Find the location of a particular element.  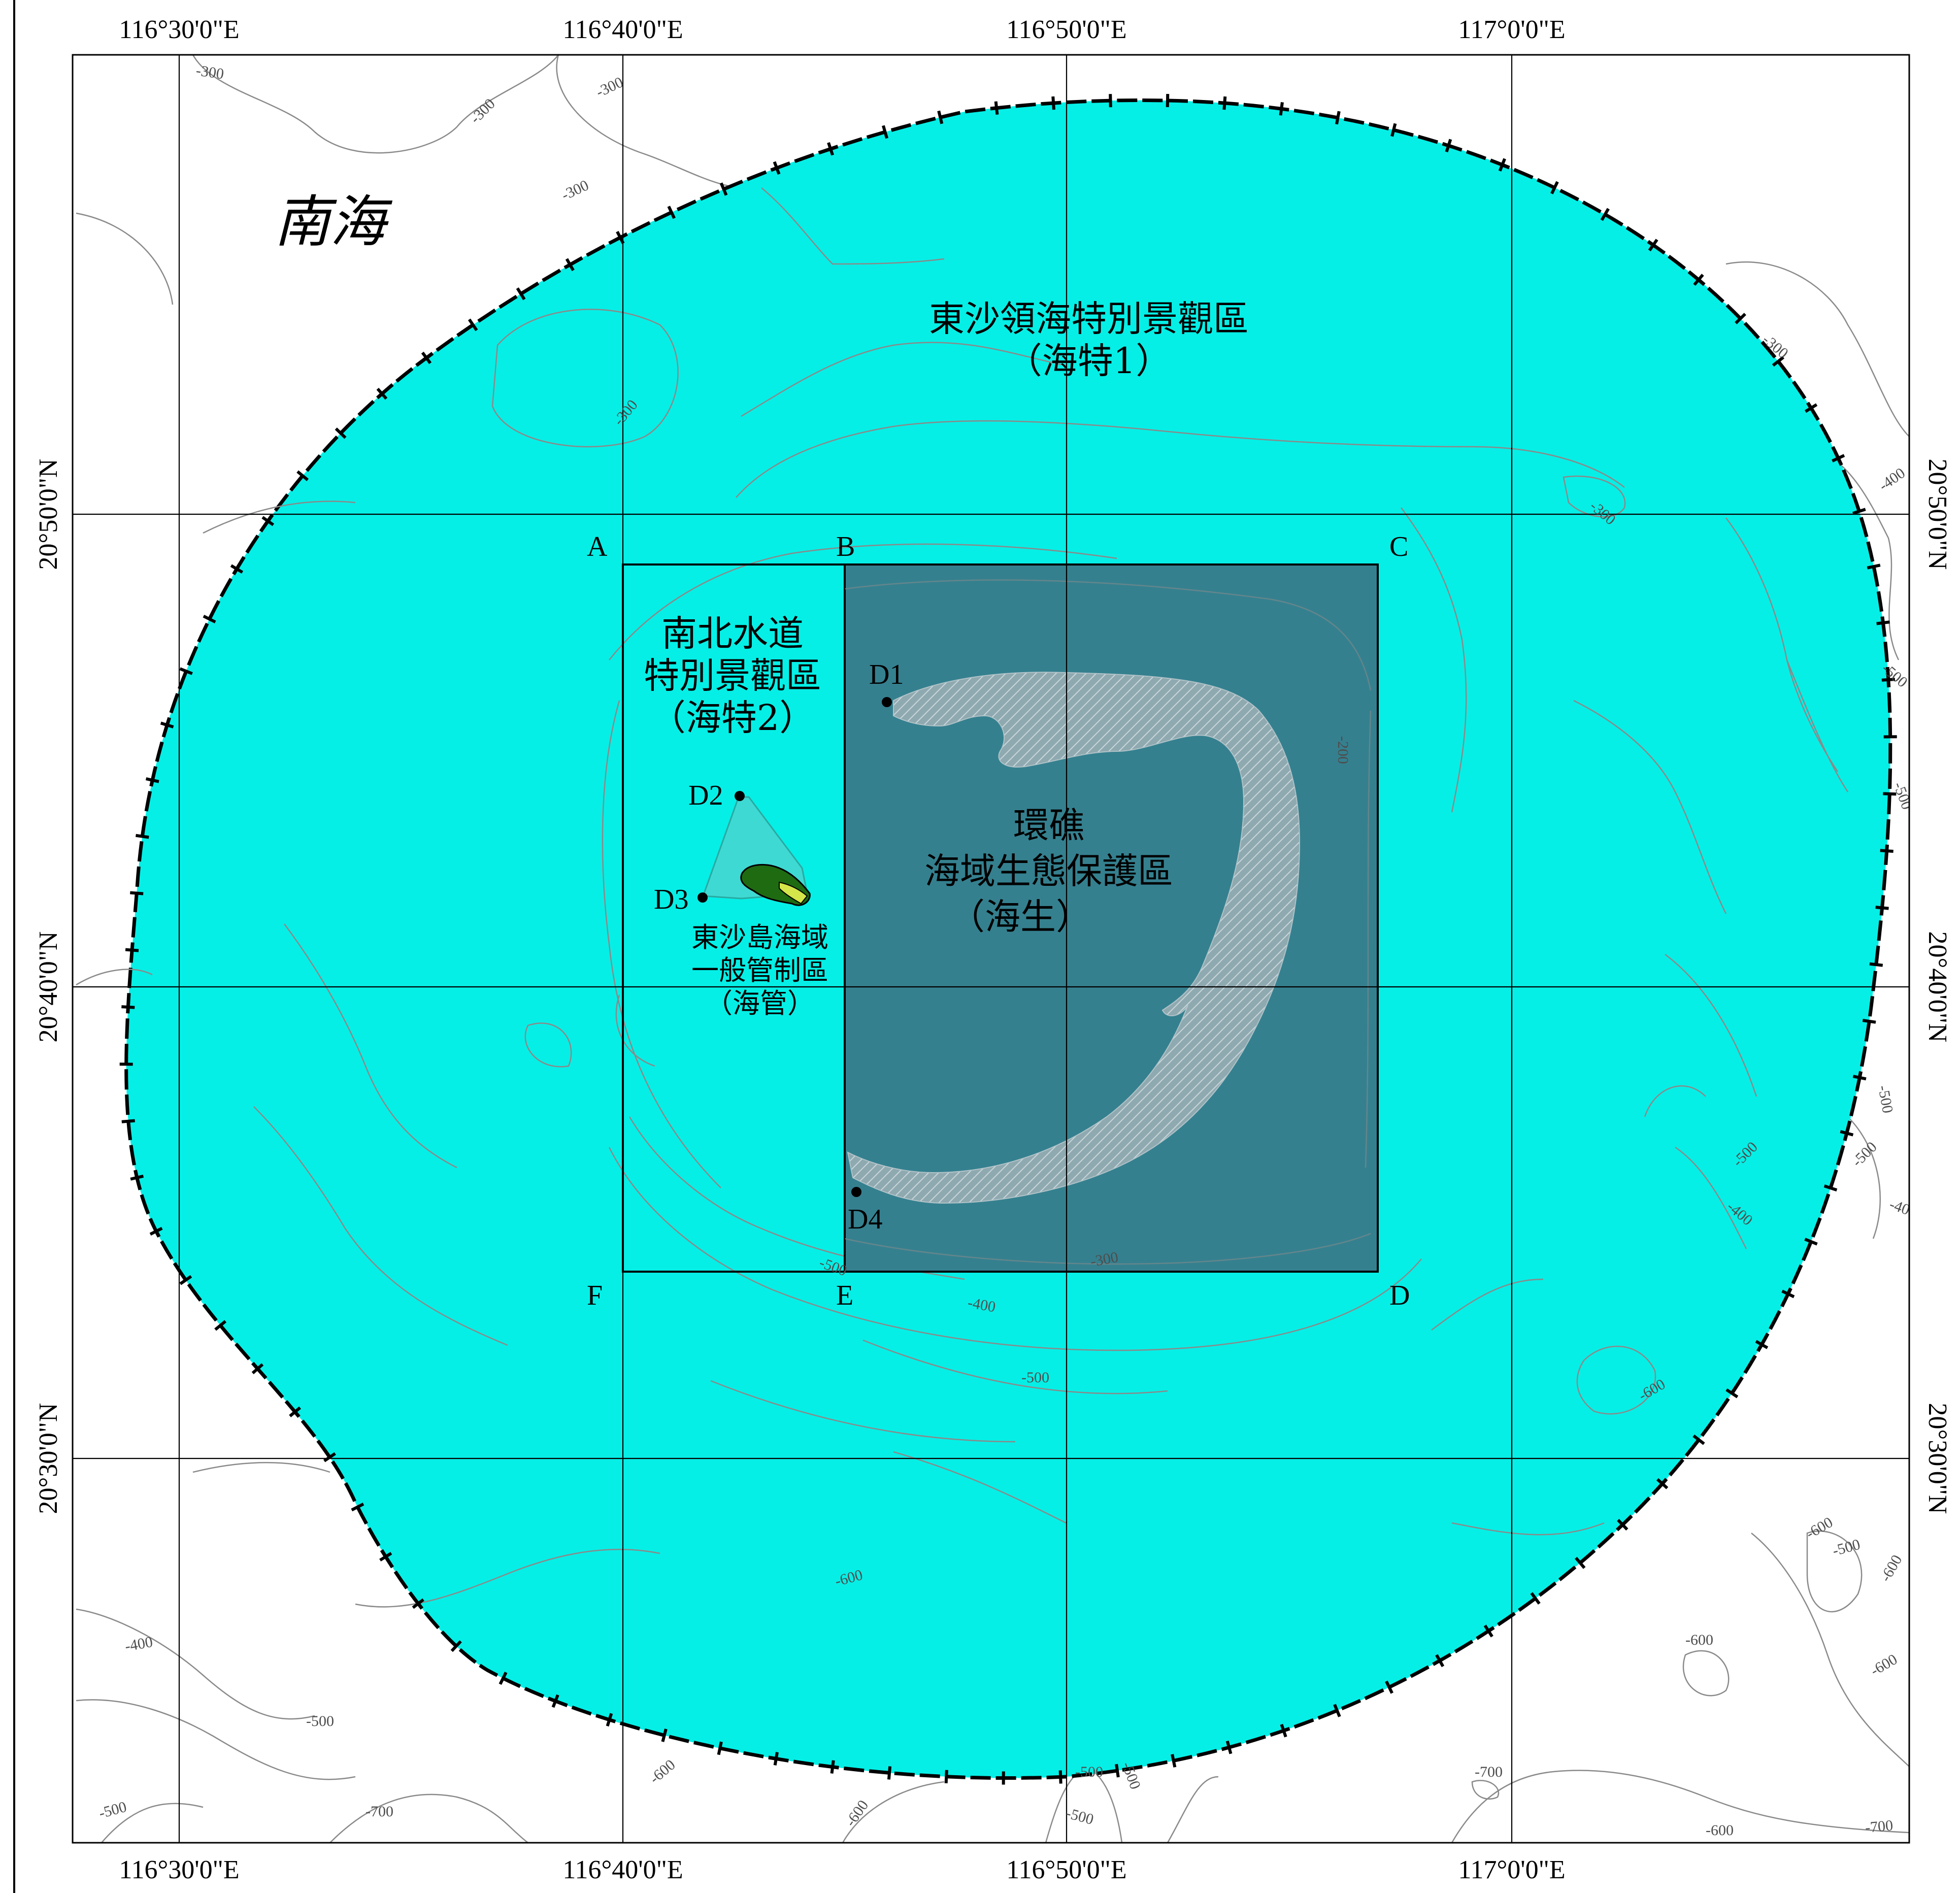

point-d1-marker is located at coordinates (887, 702).